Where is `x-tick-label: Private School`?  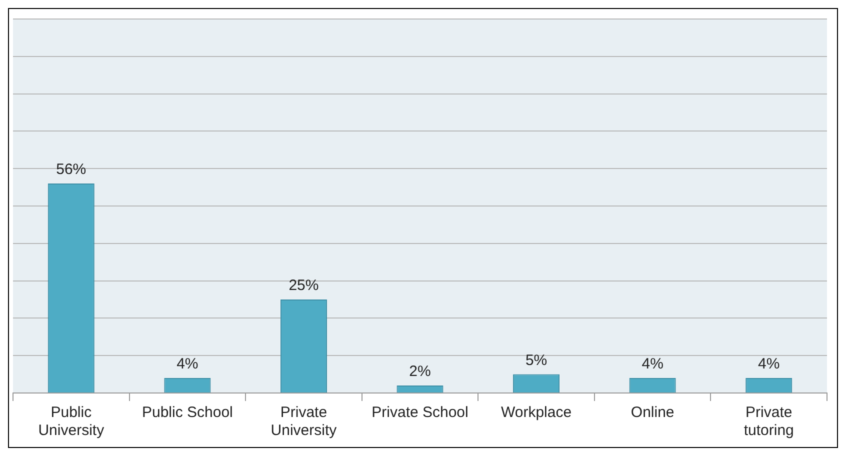 x-tick-label: Private School is located at coordinates (420, 413).